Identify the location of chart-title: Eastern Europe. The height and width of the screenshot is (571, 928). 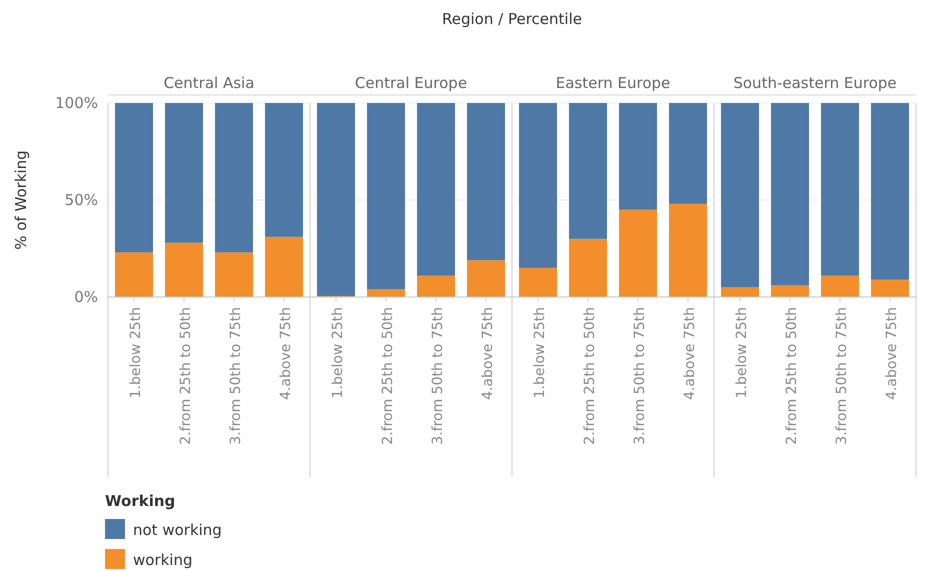
(613, 83).